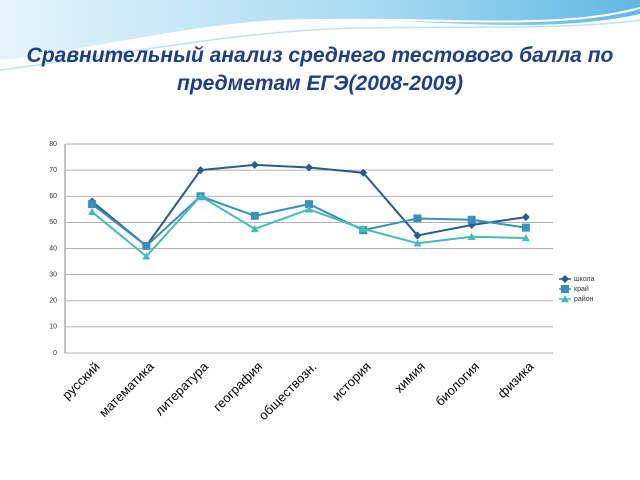  Describe the element at coordinates (53, 196) in the screenshot. I see `y-tick-label: 60` at that location.